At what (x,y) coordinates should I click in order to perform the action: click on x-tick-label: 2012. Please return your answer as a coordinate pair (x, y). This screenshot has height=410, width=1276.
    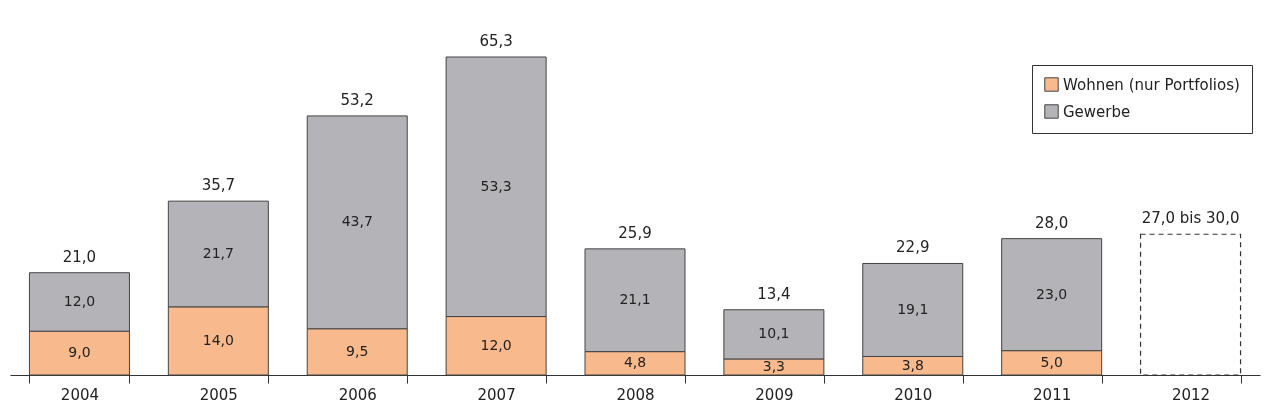
    Looking at the image, I should click on (1191, 394).